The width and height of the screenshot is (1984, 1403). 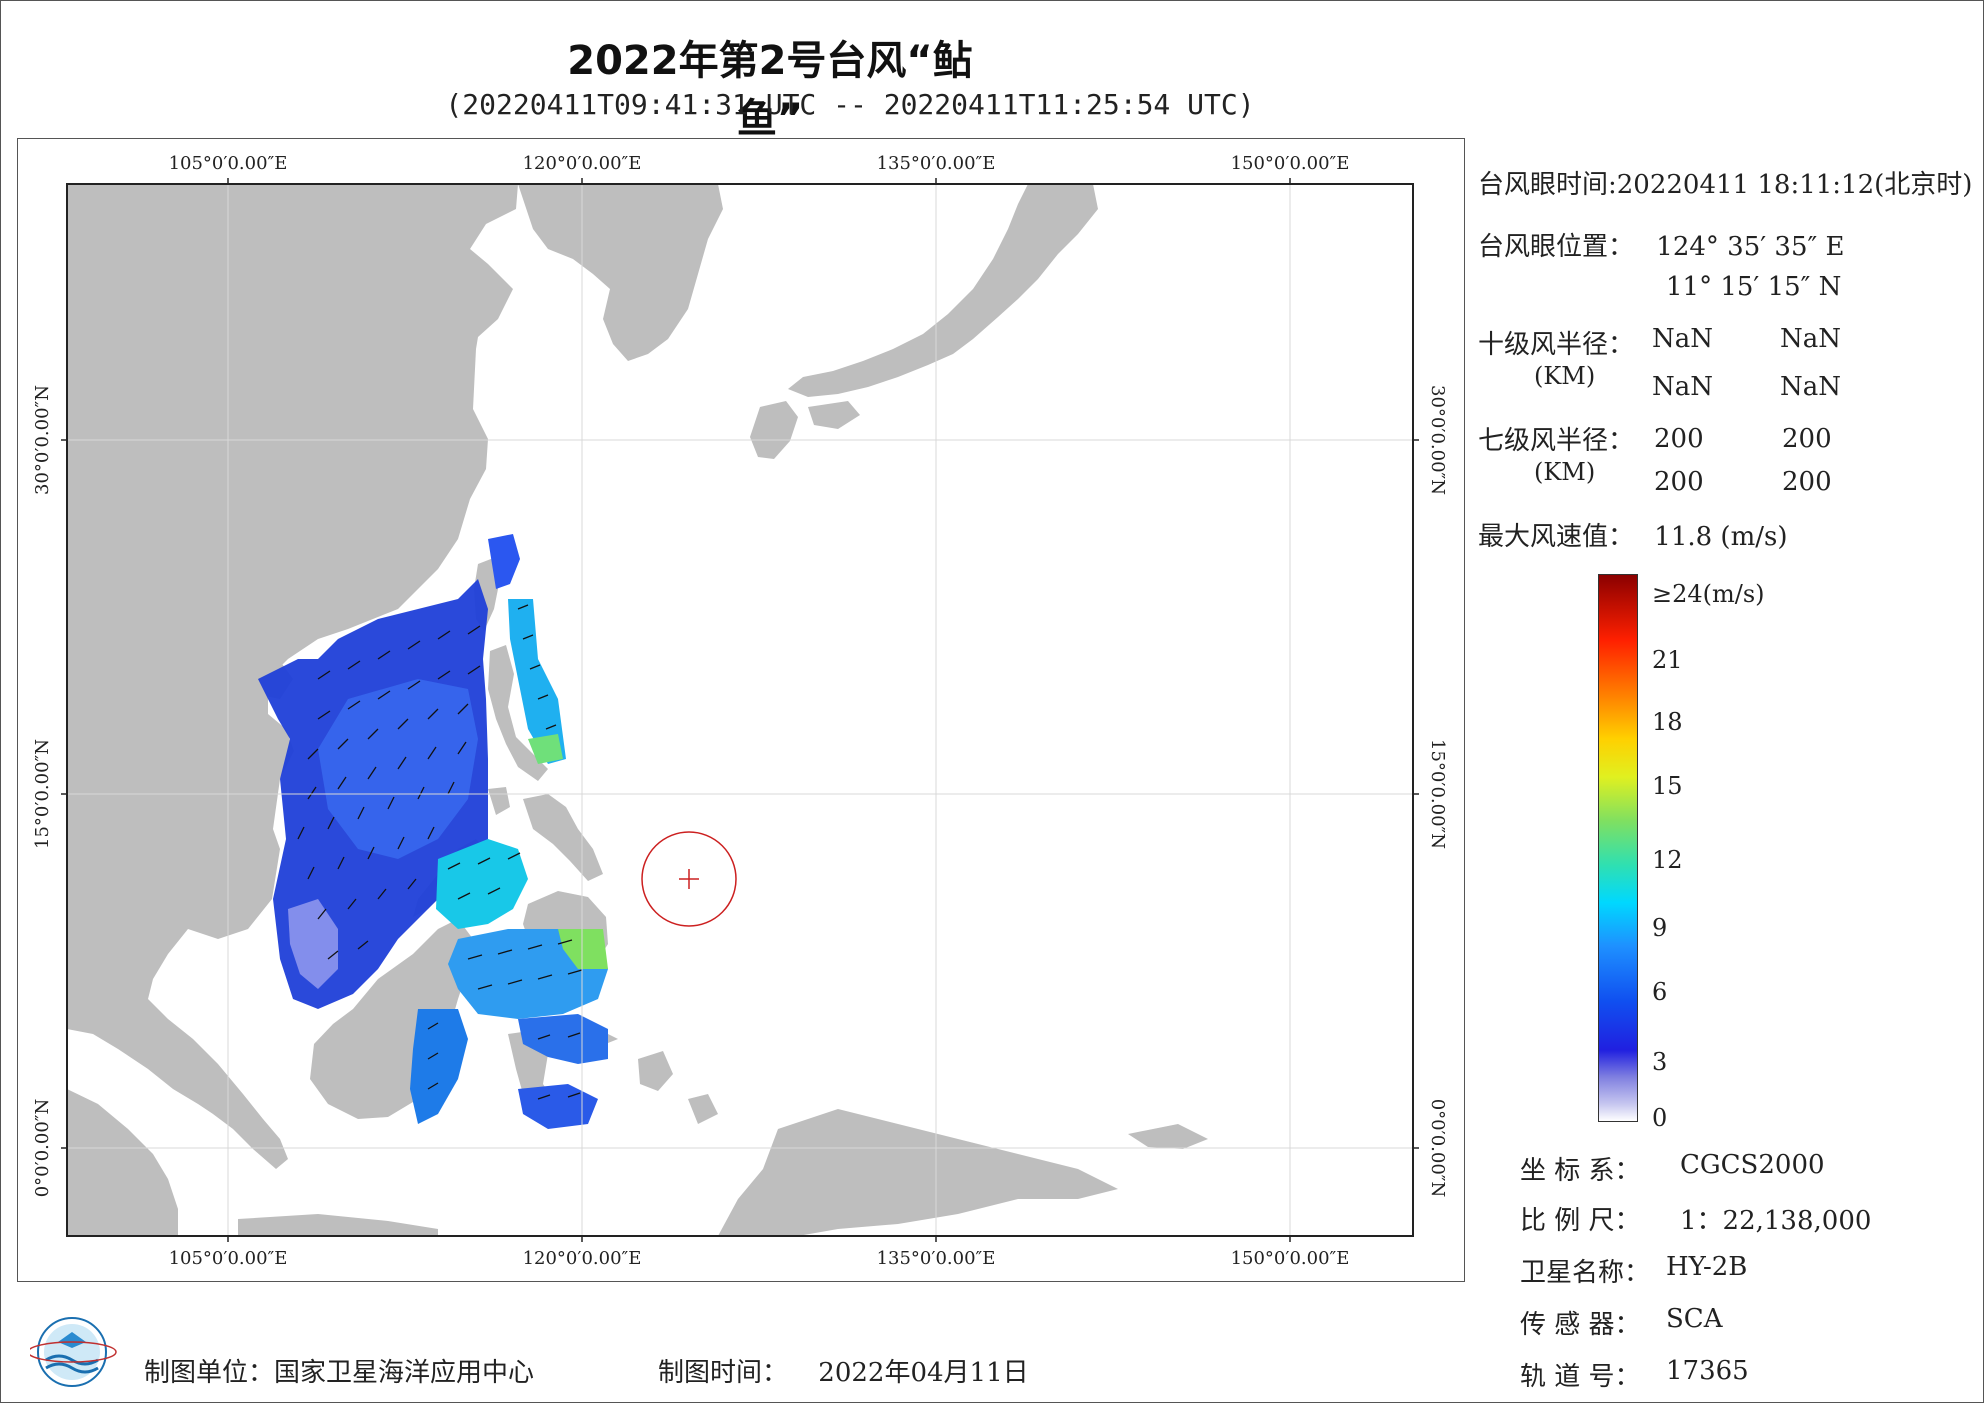 What do you see at coordinates (1707, 1371) in the screenshot?
I see `orbit-value: 17365` at bounding box center [1707, 1371].